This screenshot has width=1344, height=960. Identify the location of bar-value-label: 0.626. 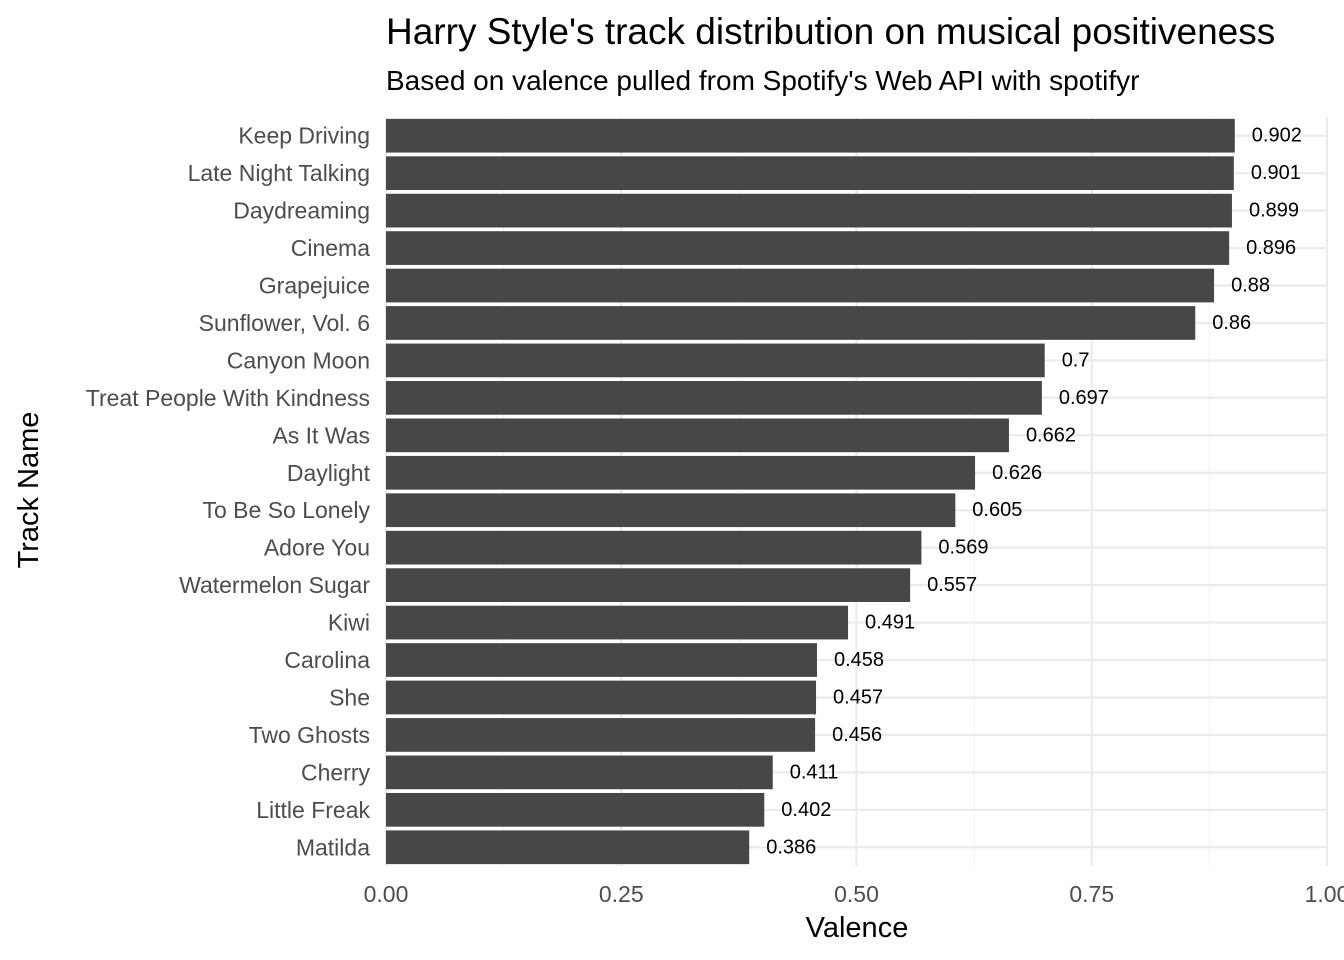
(1017, 473).